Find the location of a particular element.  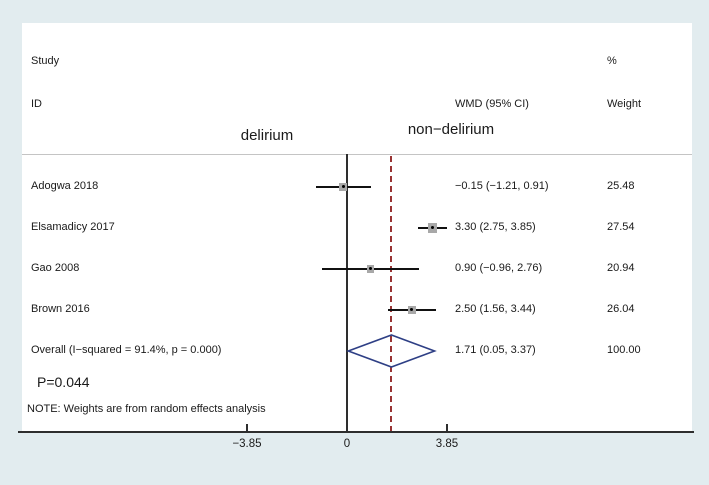

study-id-label: Gao 2008 is located at coordinates (55, 268).